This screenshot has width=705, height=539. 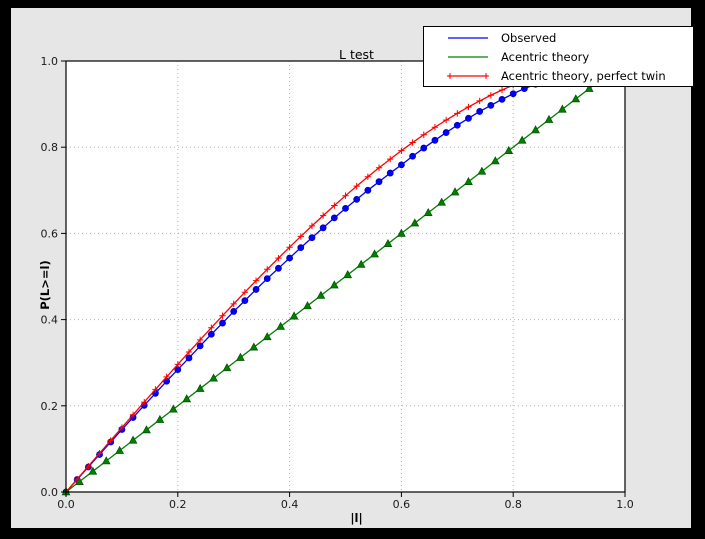 I want to click on perfect-twin-line-sample-icon, so click(x=468, y=75).